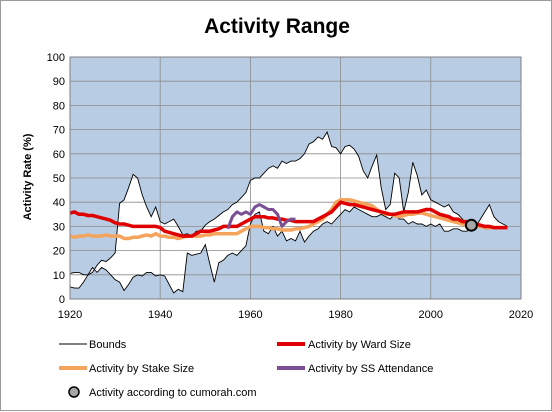  I want to click on x-tick-label-2020: 2020, so click(521, 315).